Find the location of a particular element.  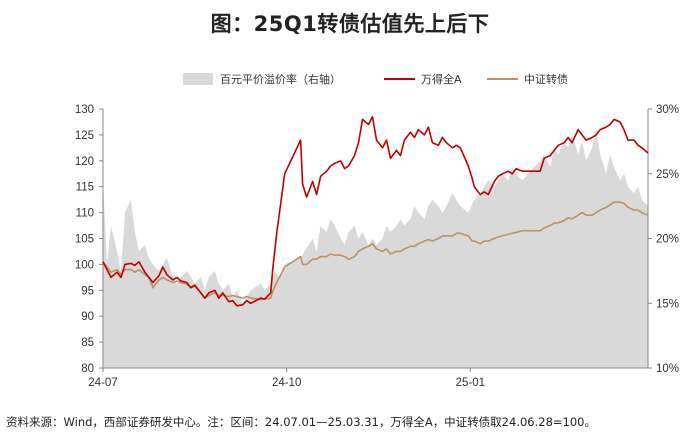

chart-title: 图：25Q1转债估值先上后下 is located at coordinates (350, 24).